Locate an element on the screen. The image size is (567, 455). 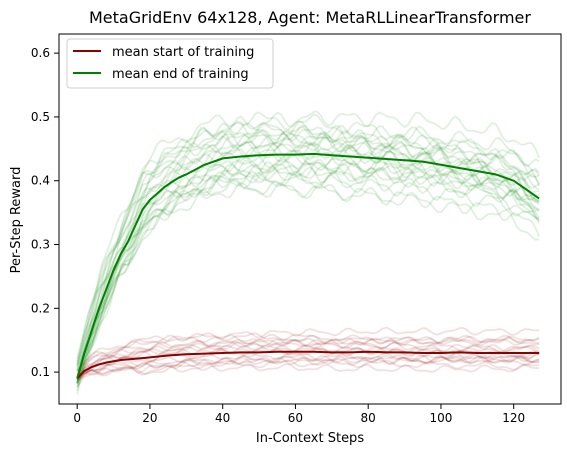
legend-label-start-training: mean start of training is located at coordinates (183, 52).